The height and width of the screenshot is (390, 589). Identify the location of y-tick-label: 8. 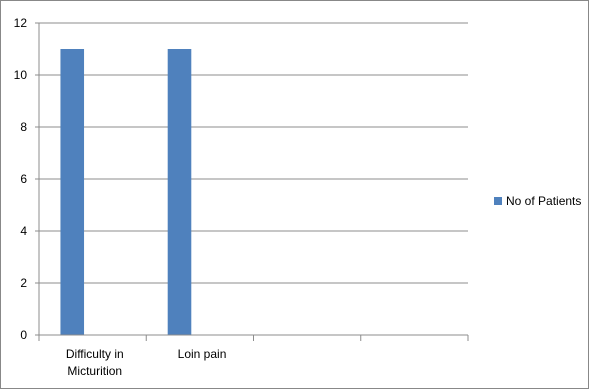
(23, 127).